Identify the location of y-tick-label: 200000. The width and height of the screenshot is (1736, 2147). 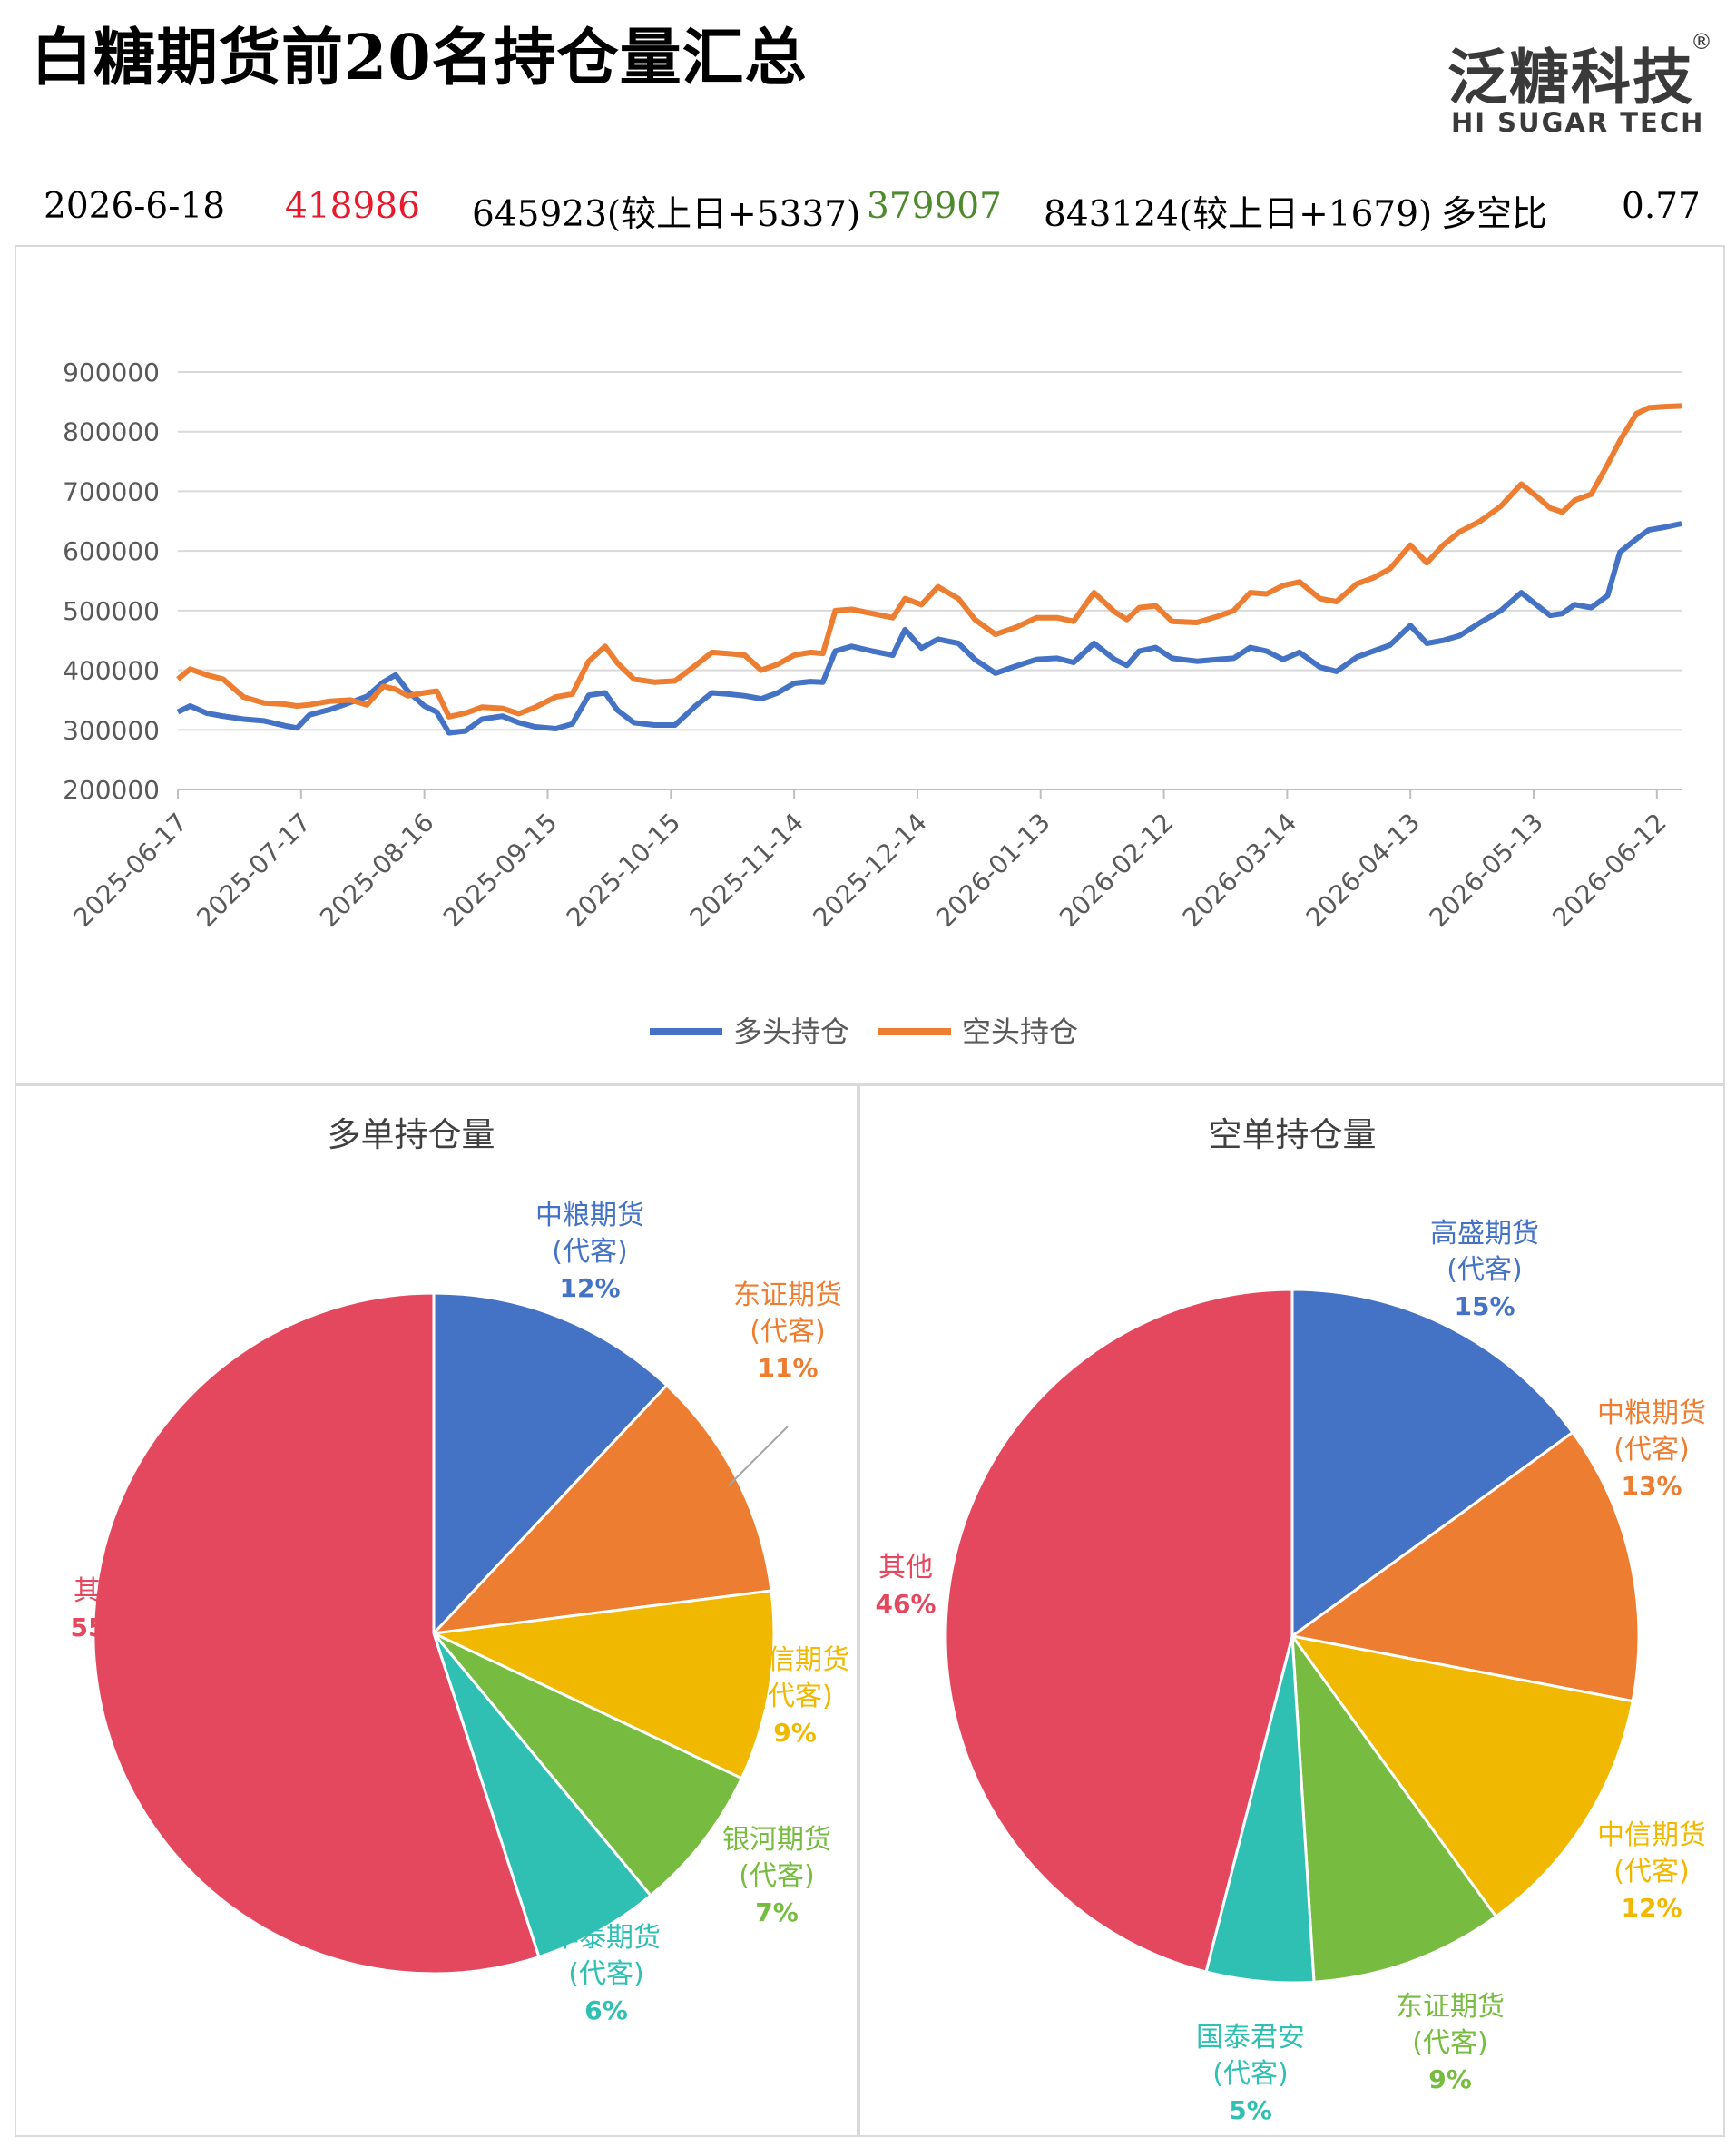
(111, 790).